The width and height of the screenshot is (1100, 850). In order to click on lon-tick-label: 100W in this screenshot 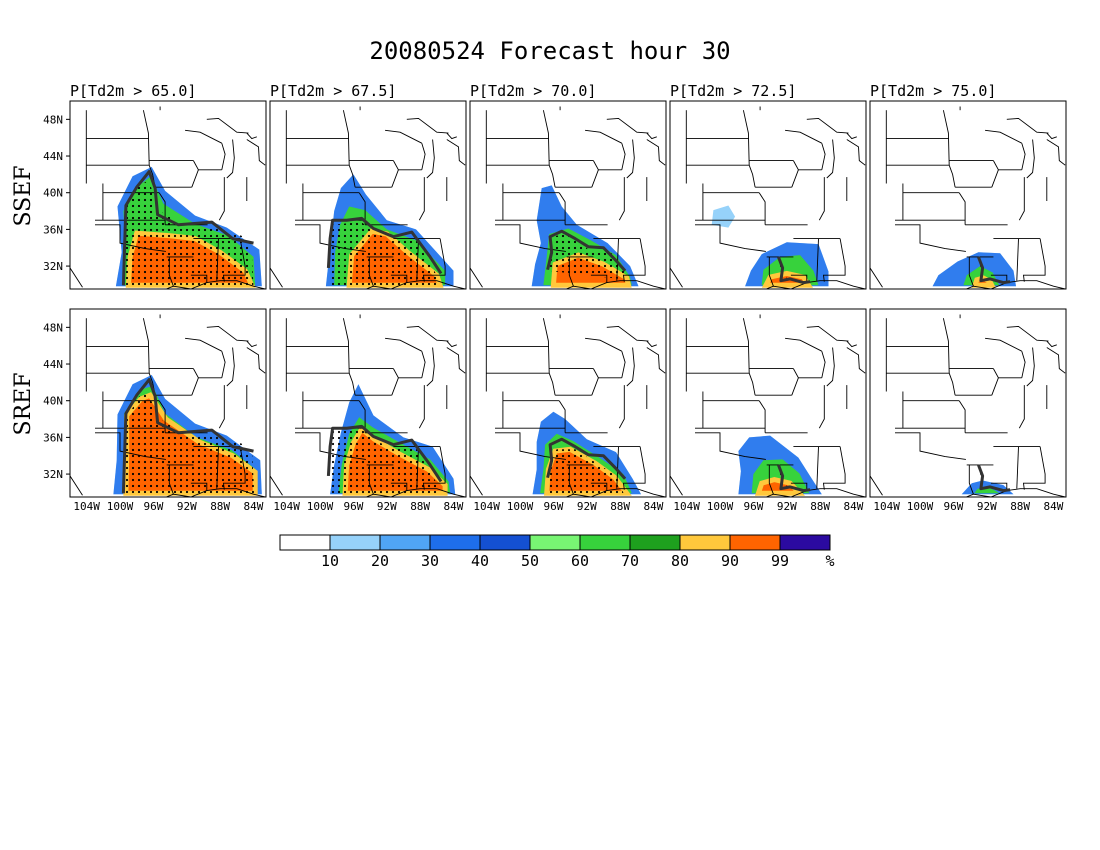, I will do `click(320, 506)`.